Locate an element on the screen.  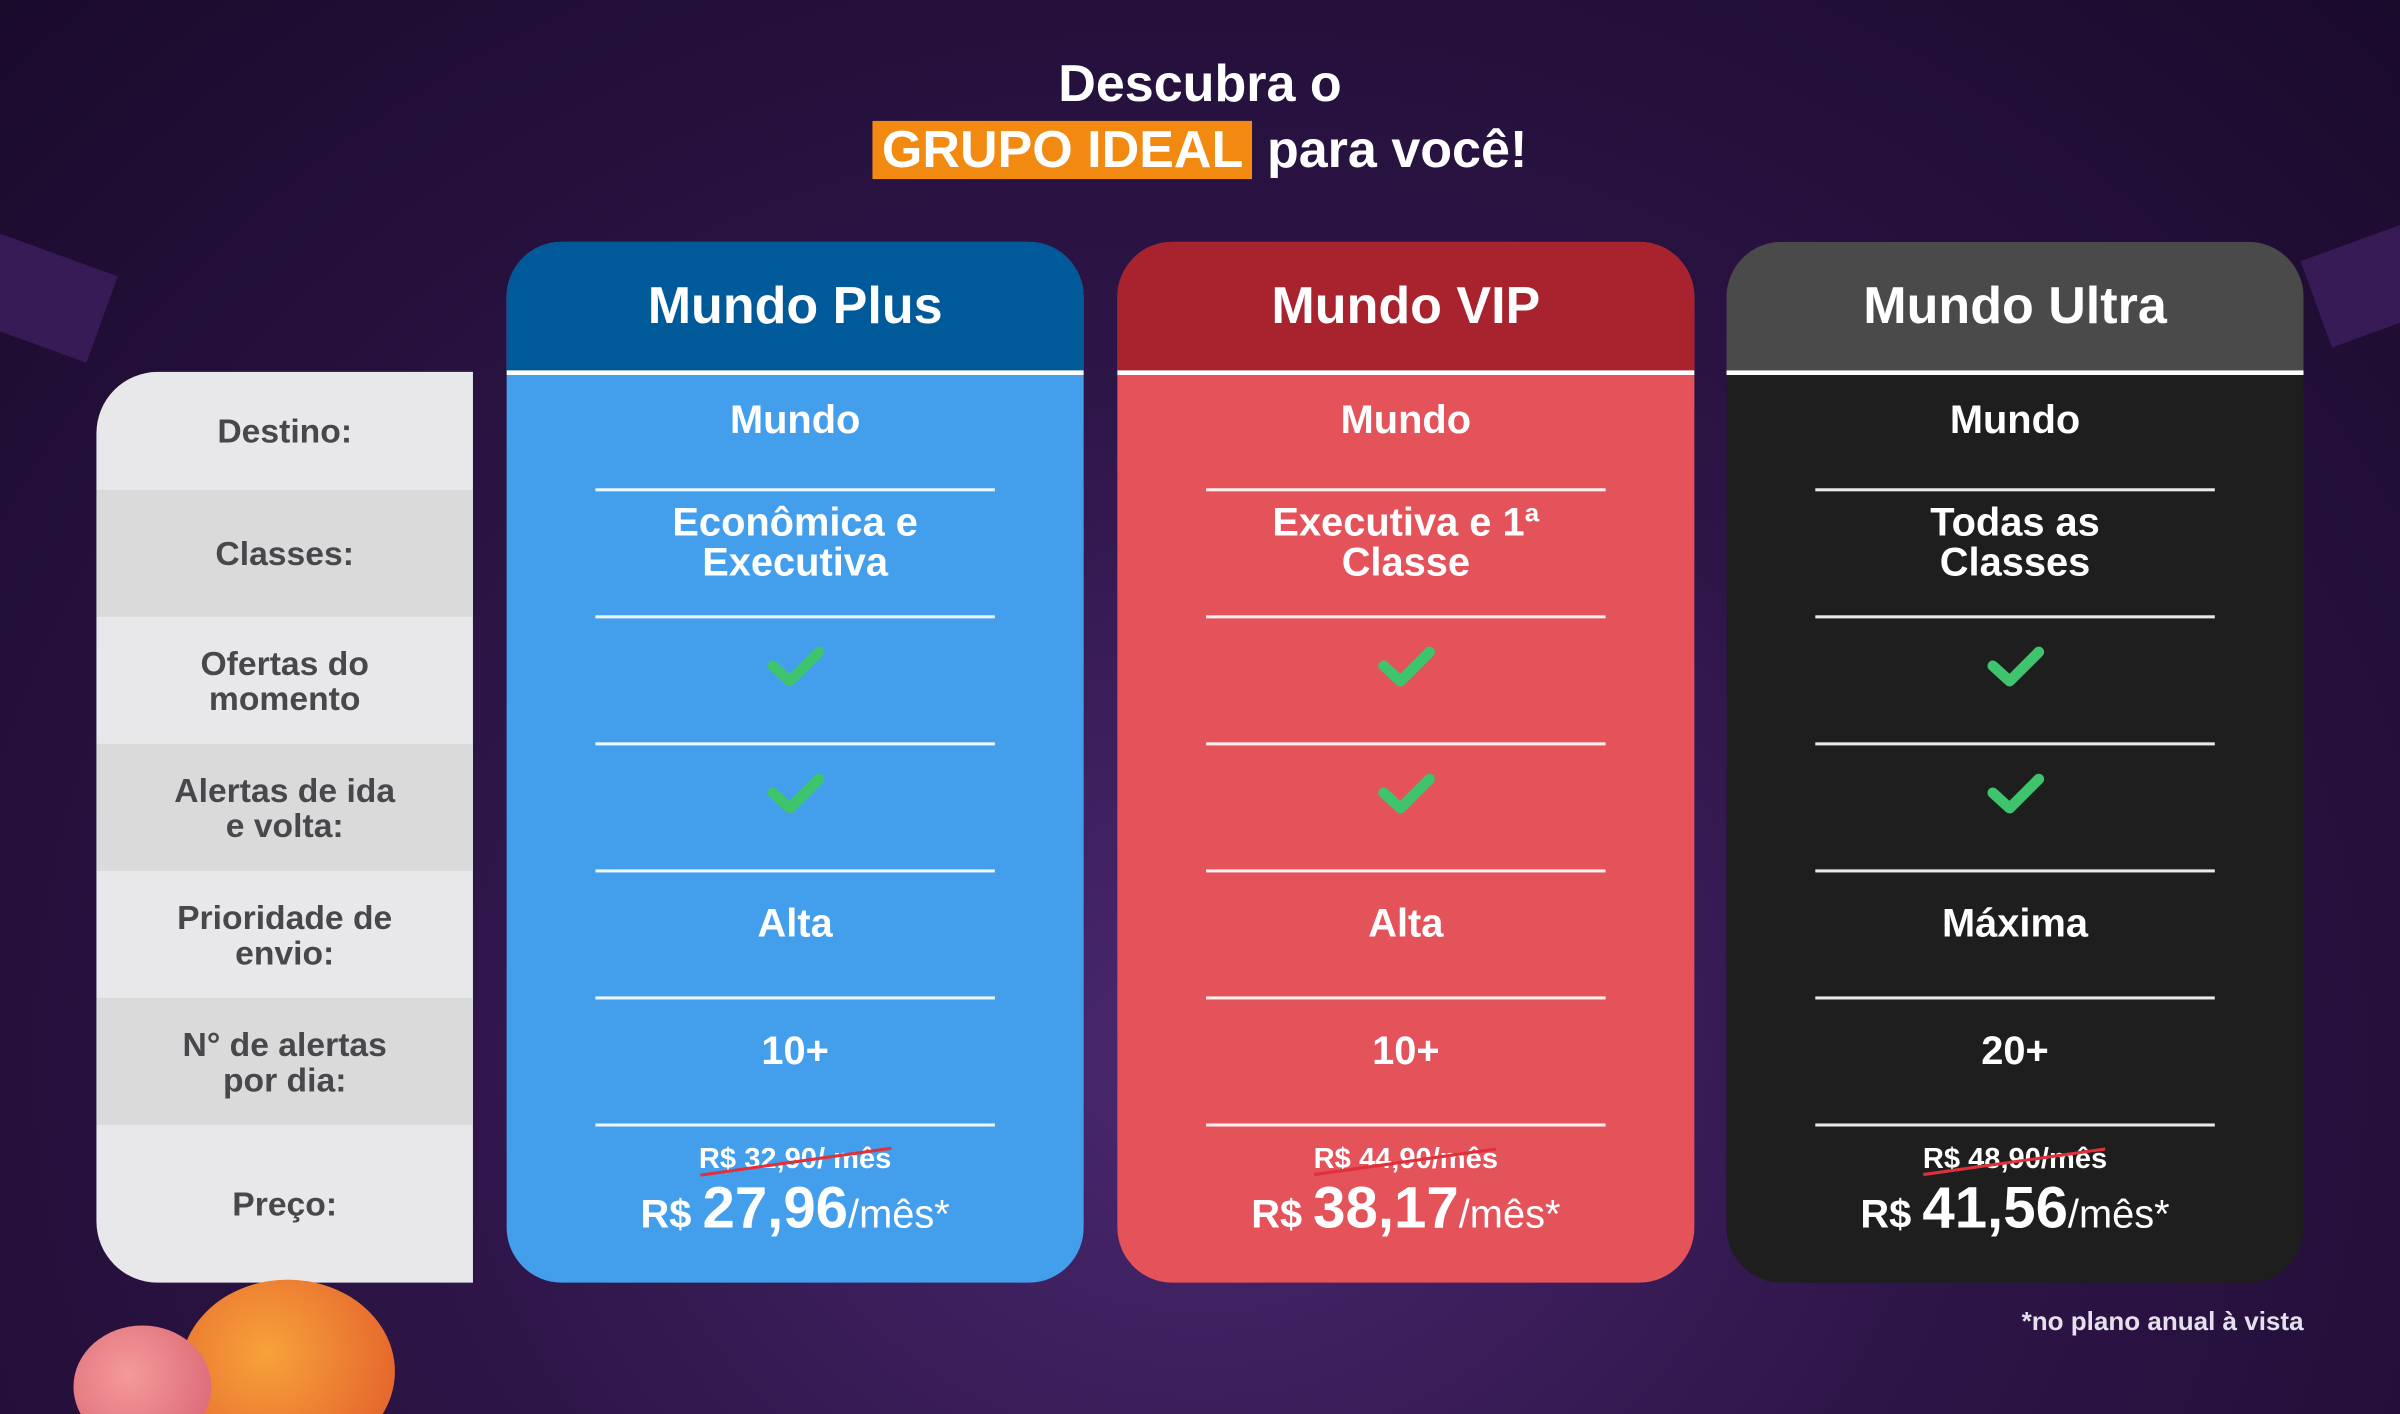
feature-prioridade: Máxima is located at coordinates (2015, 922).